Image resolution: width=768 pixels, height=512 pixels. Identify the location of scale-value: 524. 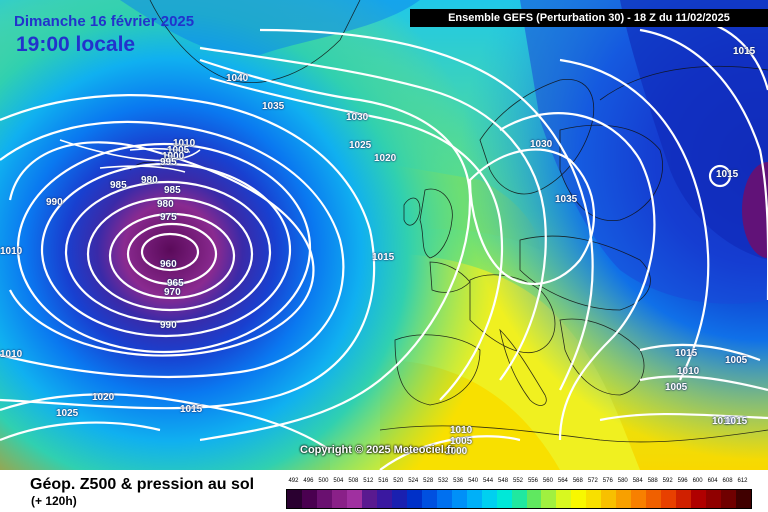
(413, 481).